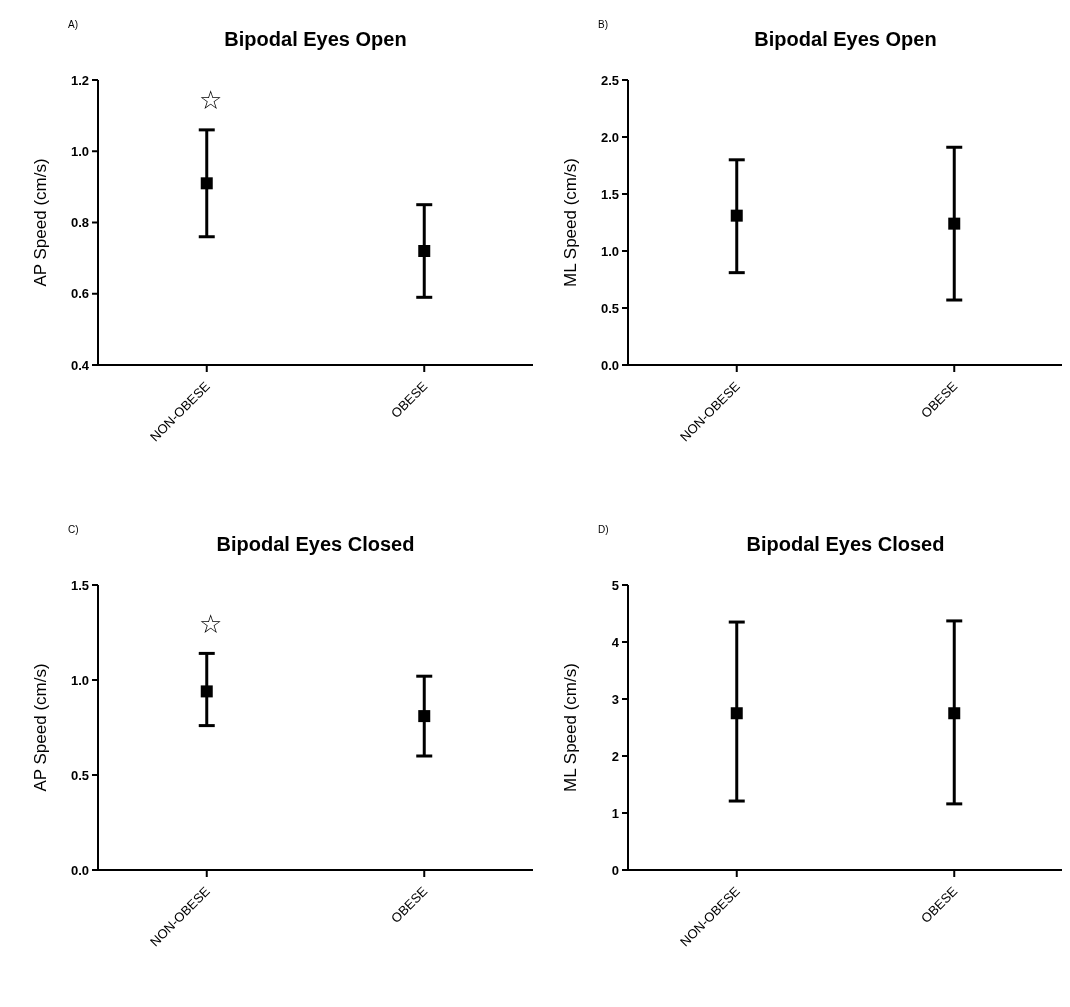 The height and width of the screenshot is (1007, 1070). What do you see at coordinates (615, 585) in the screenshot?
I see `y-tick-label: 5` at bounding box center [615, 585].